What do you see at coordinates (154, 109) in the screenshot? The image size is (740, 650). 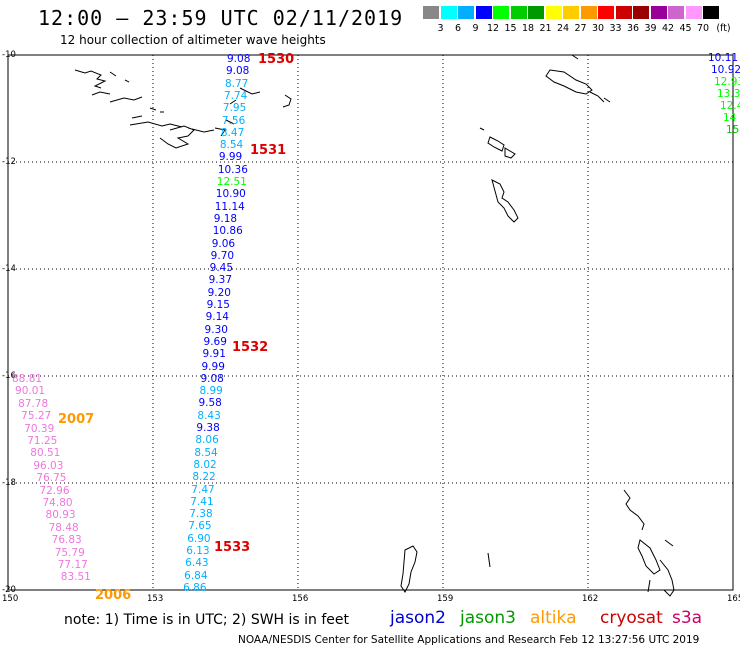 I see `coastline-papua` at bounding box center [154, 109].